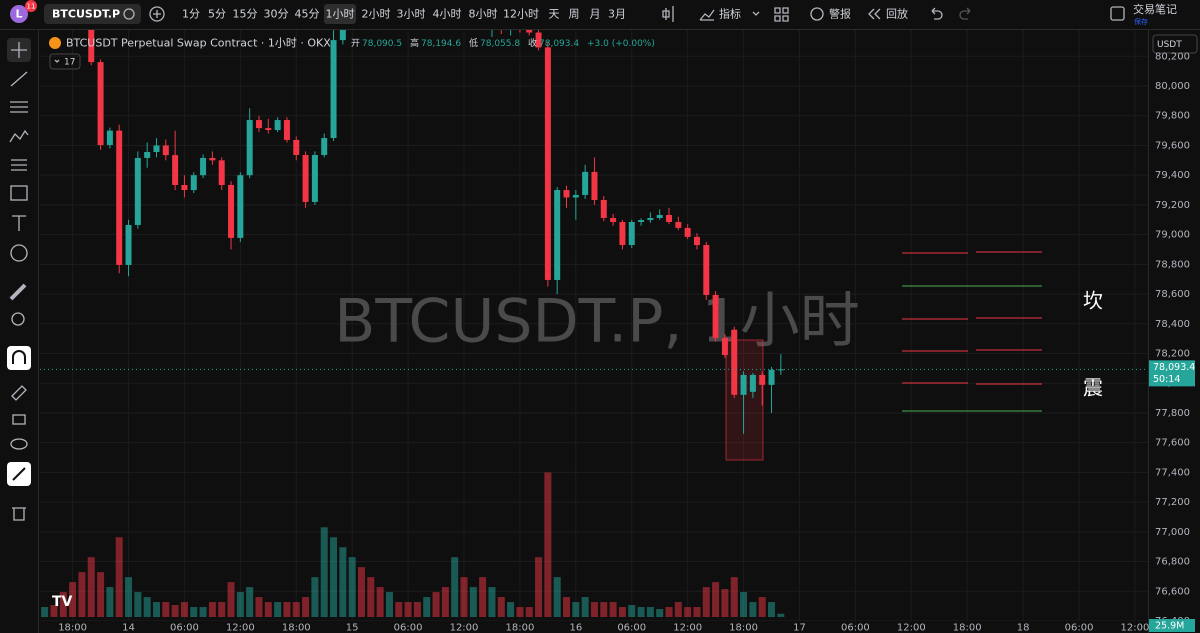 The image size is (1200, 633). What do you see at coordinates (217, 14) in the screenshot?
I see `interval: 5分` at bounding box center [217, 14].